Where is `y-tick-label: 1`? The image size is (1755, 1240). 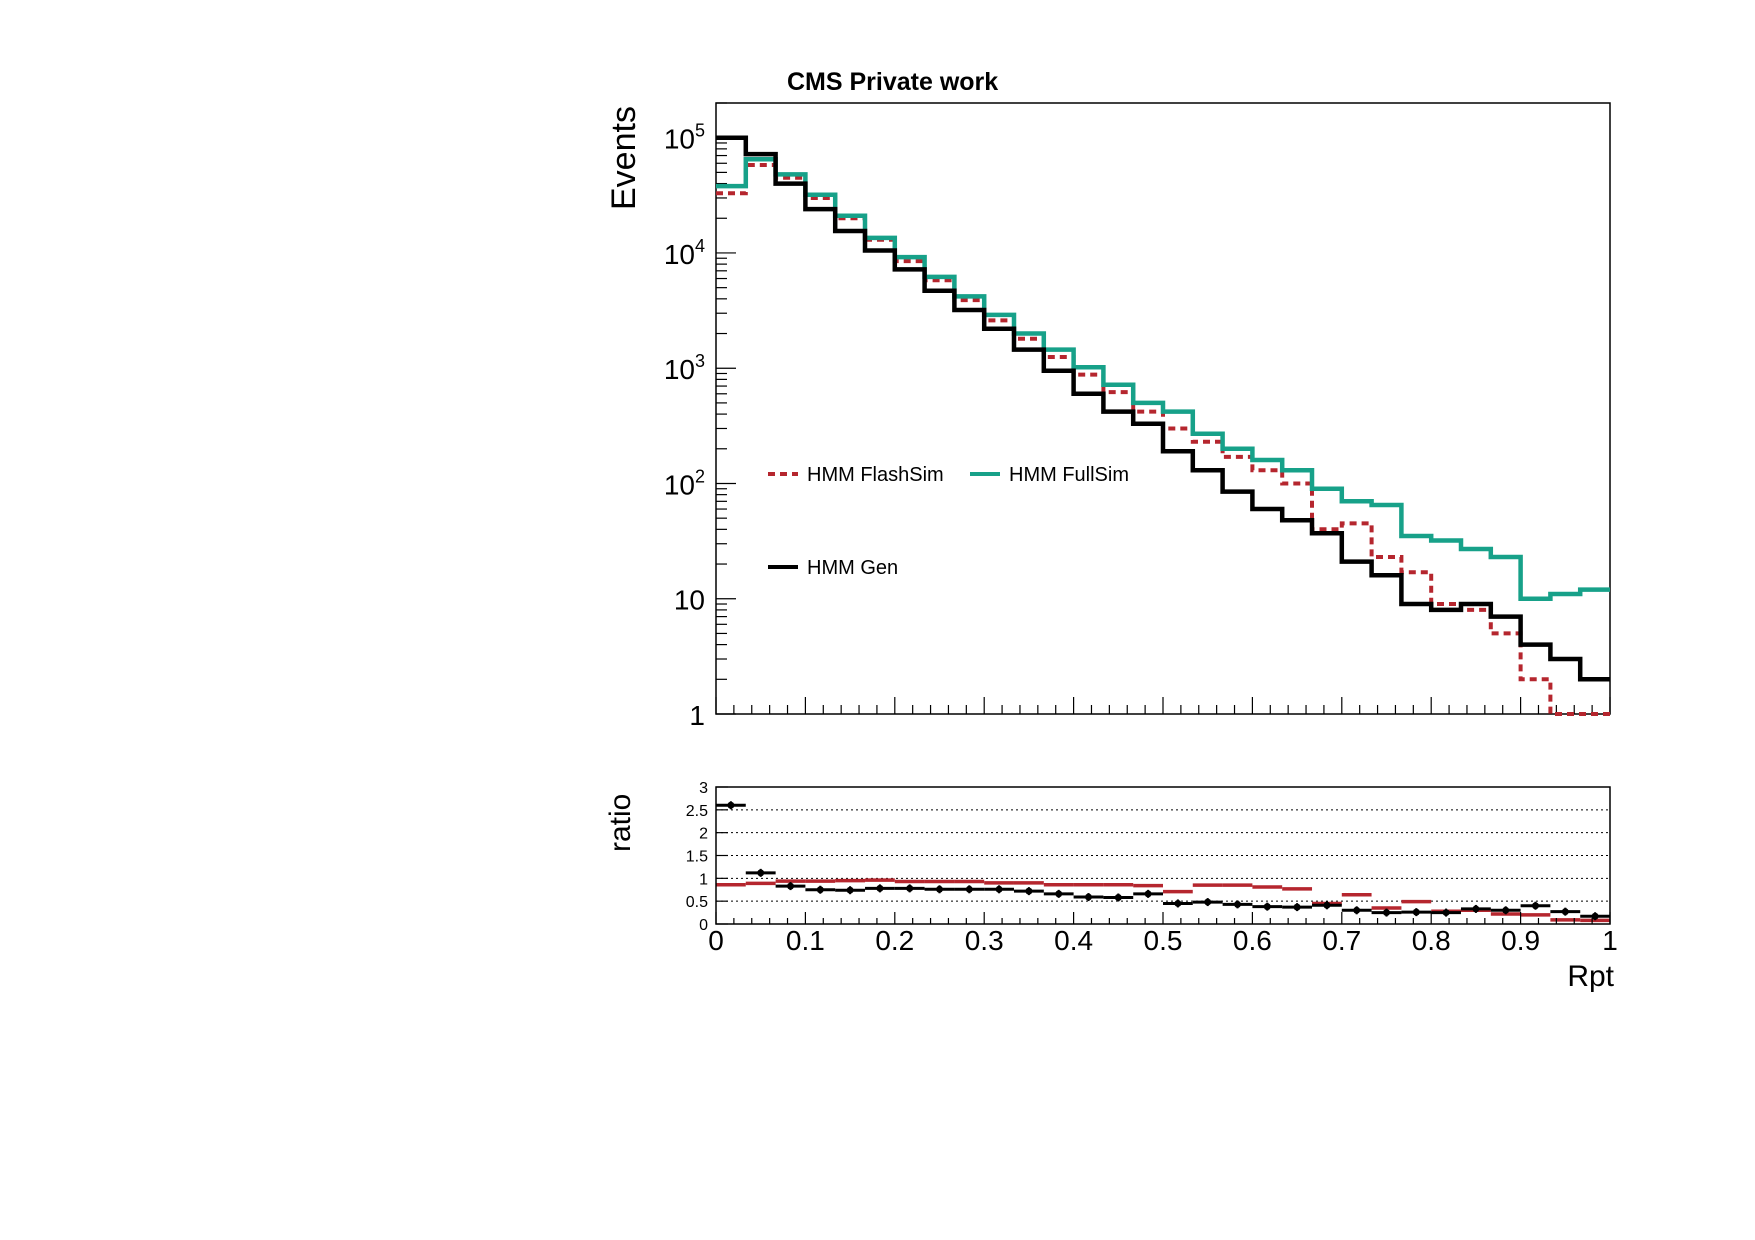
y-tick-label: 1 is located at coordinates (697, 715).